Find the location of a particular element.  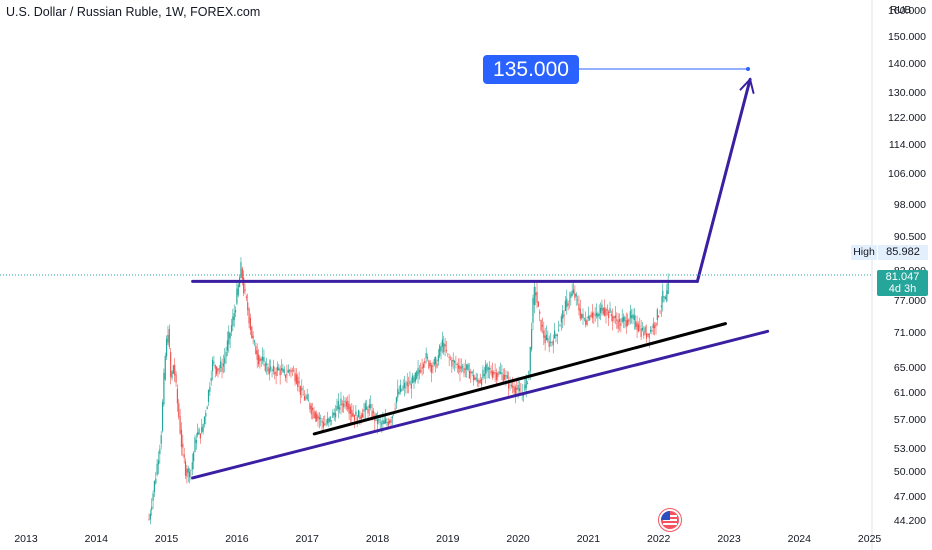

y-tick-label: 47.000 is located at coordinates (909, 496).